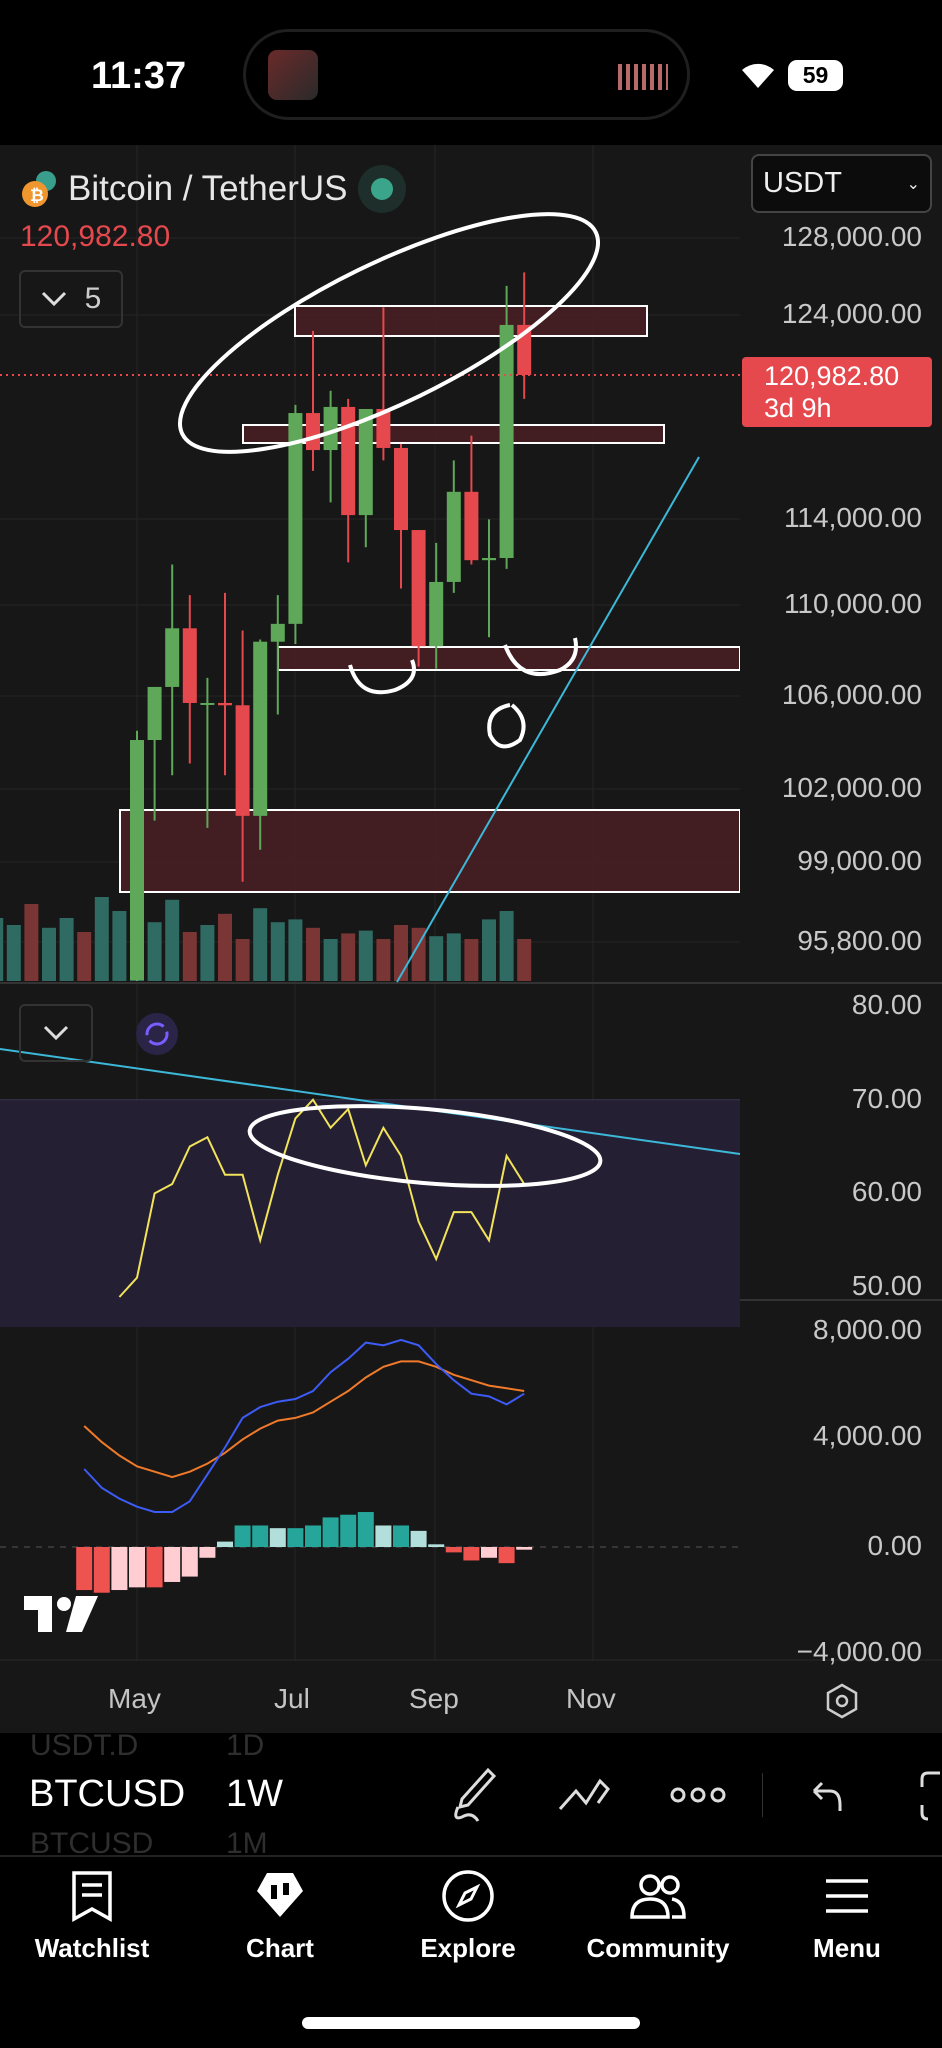  What do you see at coordinates (293, 75) in the screenshot?
I see `now-playing-artwork-icon` at bounding box center [293, 75].